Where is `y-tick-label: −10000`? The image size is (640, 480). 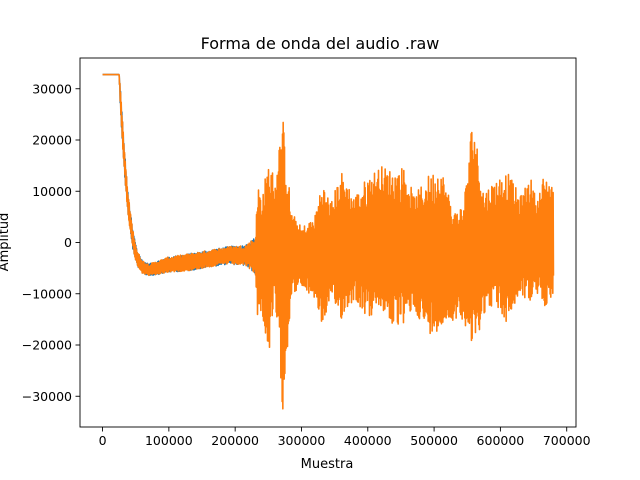
y-tick-label: −10000 is located at coordinates (47, 293).